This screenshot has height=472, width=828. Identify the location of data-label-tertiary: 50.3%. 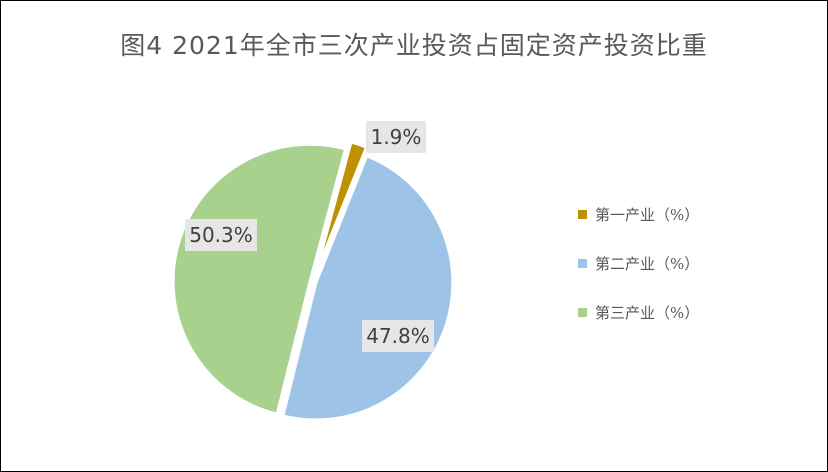
(221, 235).